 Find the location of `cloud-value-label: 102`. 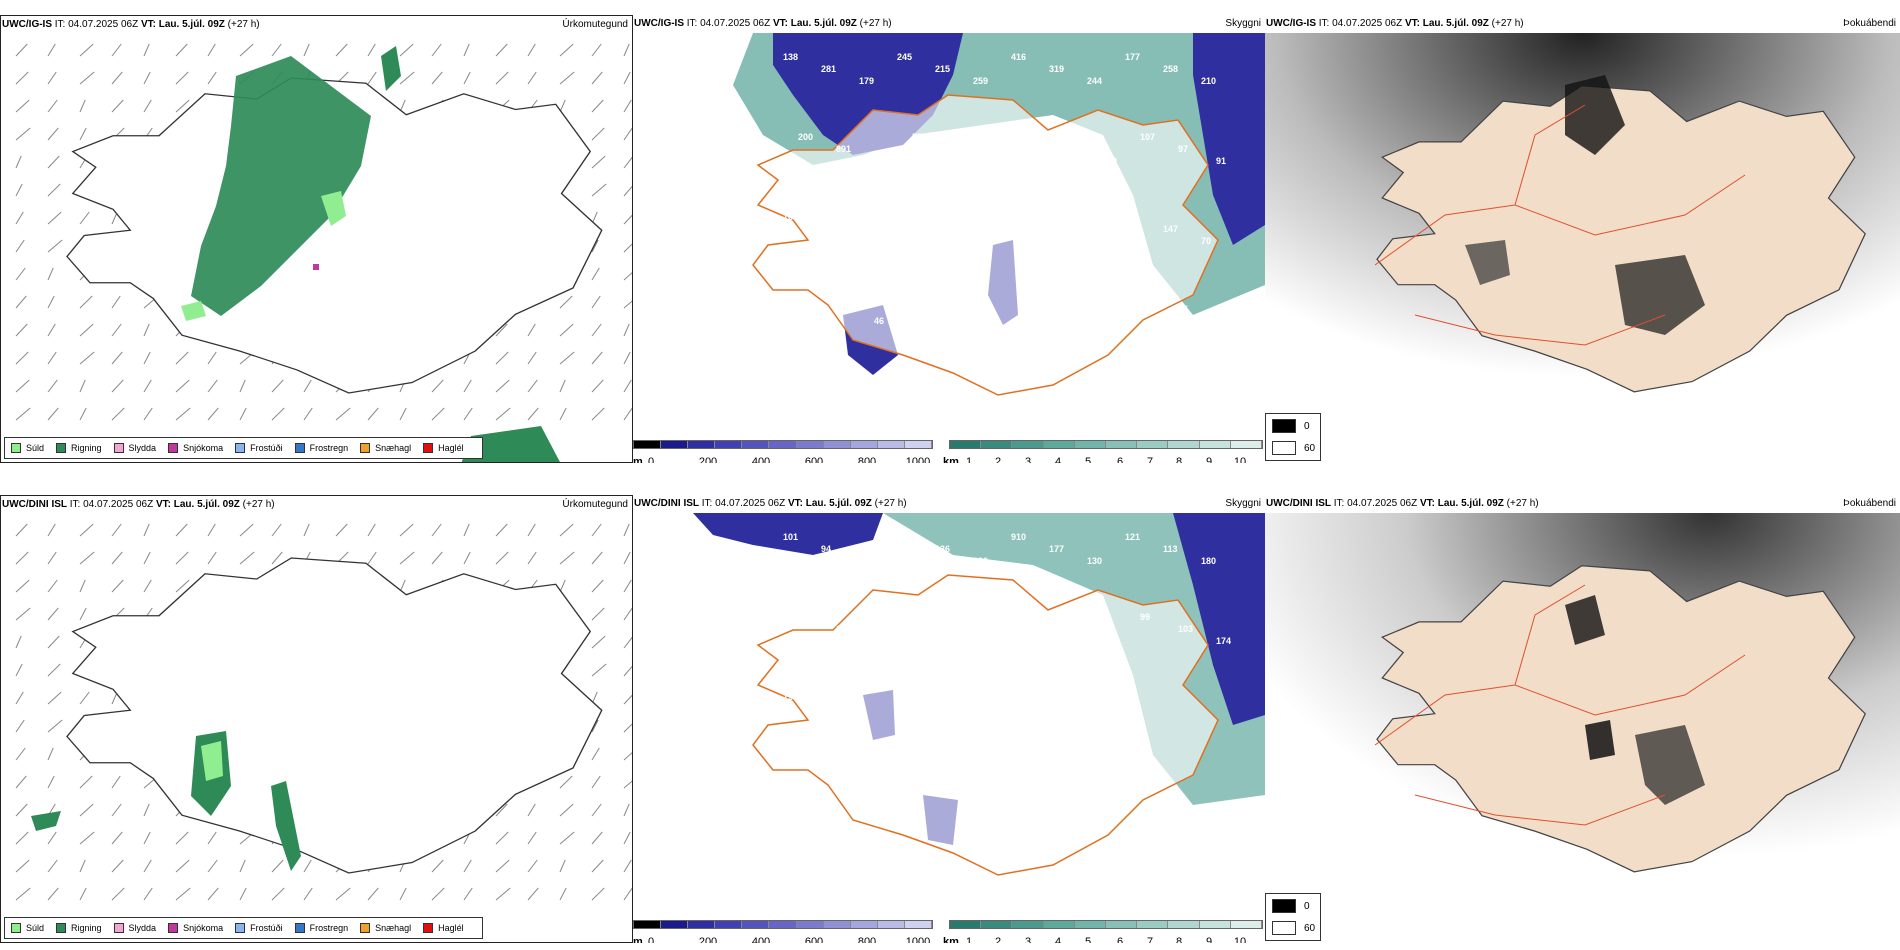

cloud-value-label: 102 is located at coordinates (1223, 321).